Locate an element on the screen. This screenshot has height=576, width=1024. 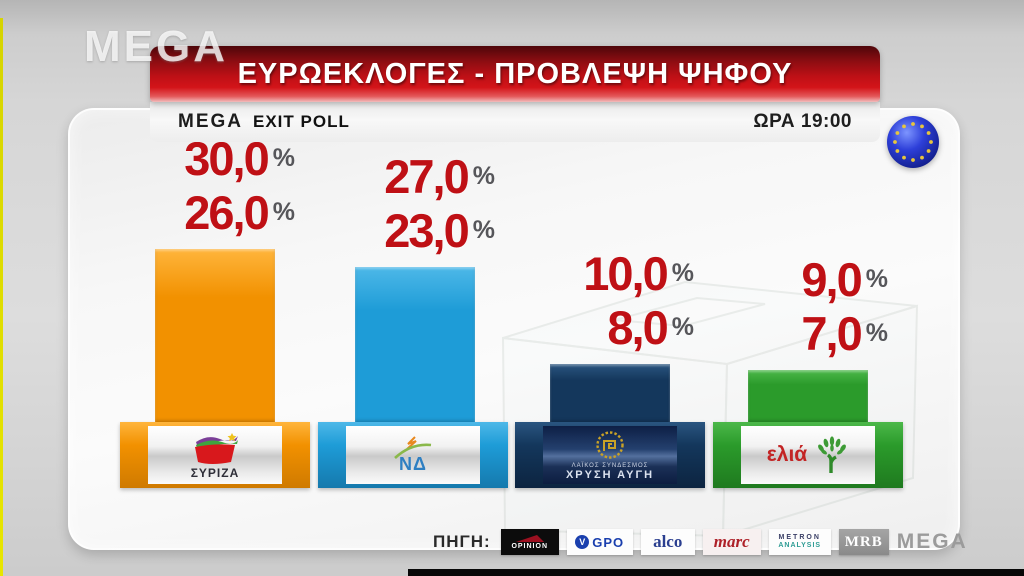
pct-low: 23,0% is located at coordinates (404, 236).